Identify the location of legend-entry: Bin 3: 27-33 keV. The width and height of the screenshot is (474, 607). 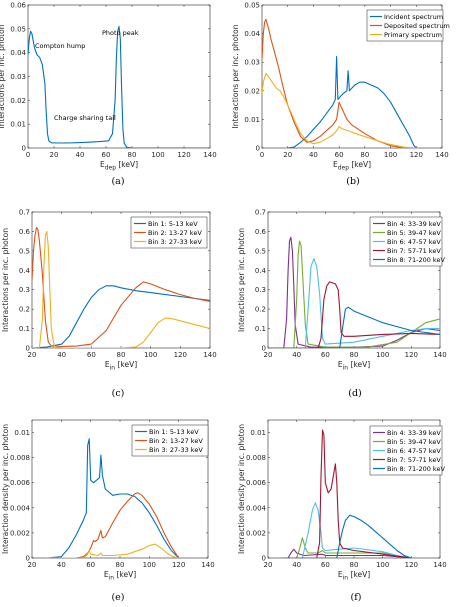
(175, 242).